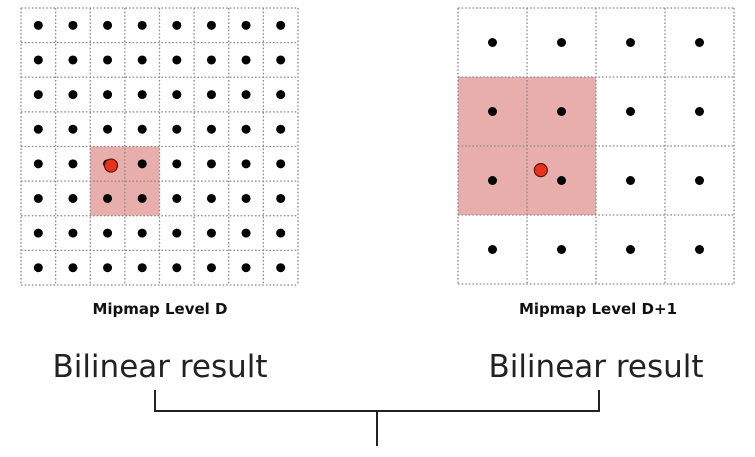 The height and width of the screenshot is (457, 755). I want to click on bilinear-result-left-label: Bilinear result, so click(159, 367).